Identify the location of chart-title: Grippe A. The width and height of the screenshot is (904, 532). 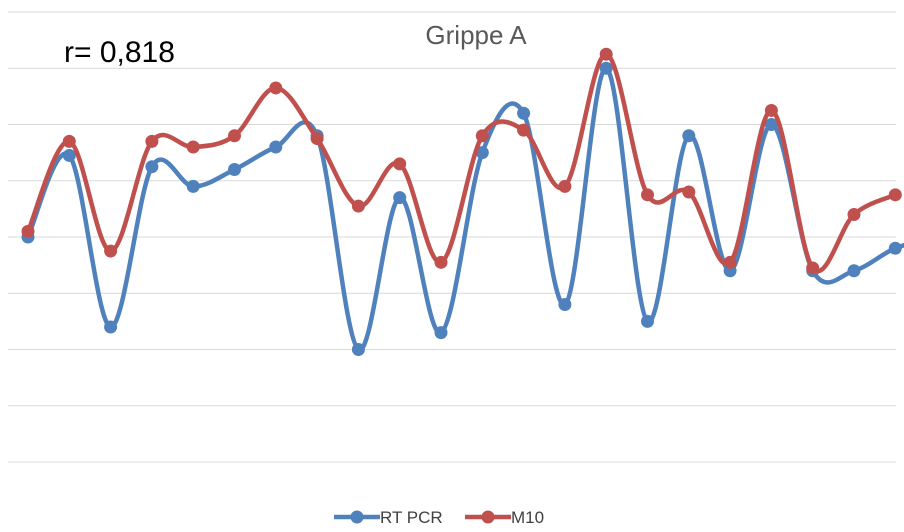
(476, 35).